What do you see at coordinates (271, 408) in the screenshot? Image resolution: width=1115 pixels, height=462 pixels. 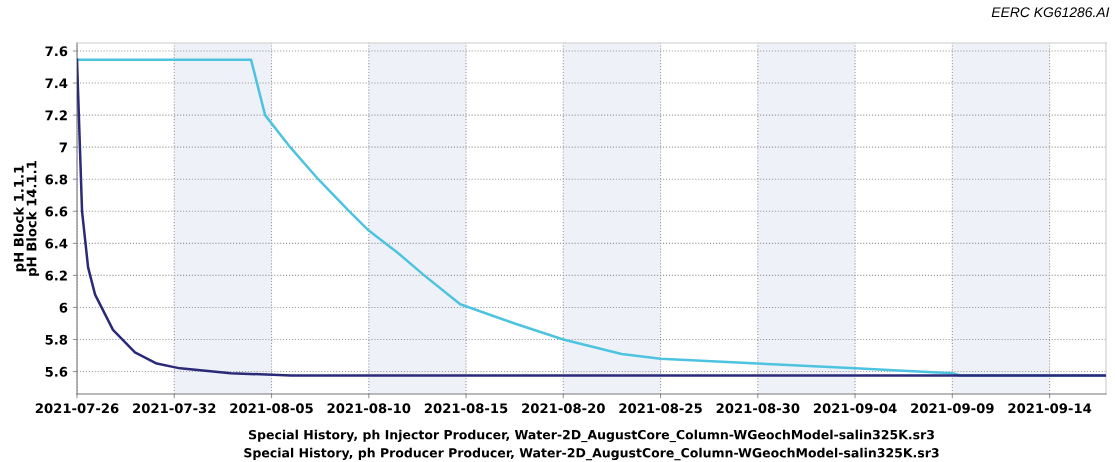 I see `x-tick-label: 2021-08-05` at bounding box center [271, 408].